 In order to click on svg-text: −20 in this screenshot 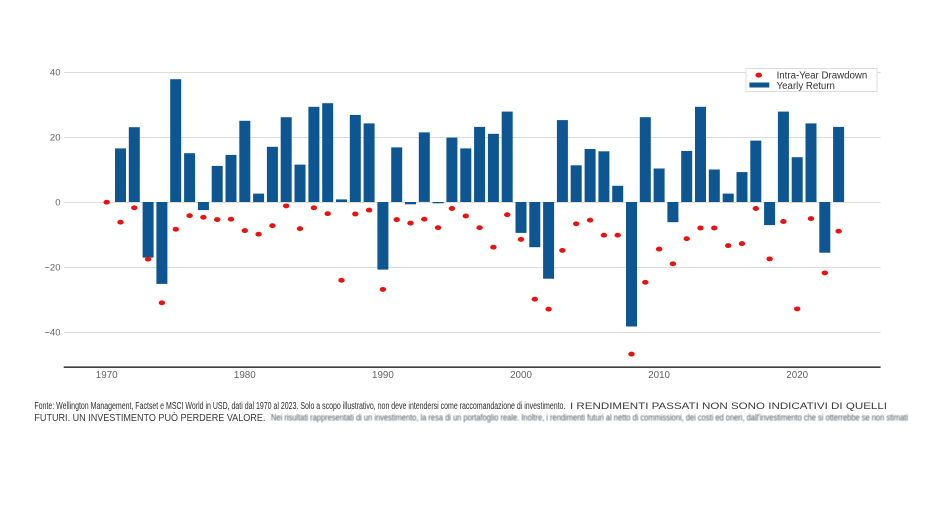, I will do `click(52, 267)`.